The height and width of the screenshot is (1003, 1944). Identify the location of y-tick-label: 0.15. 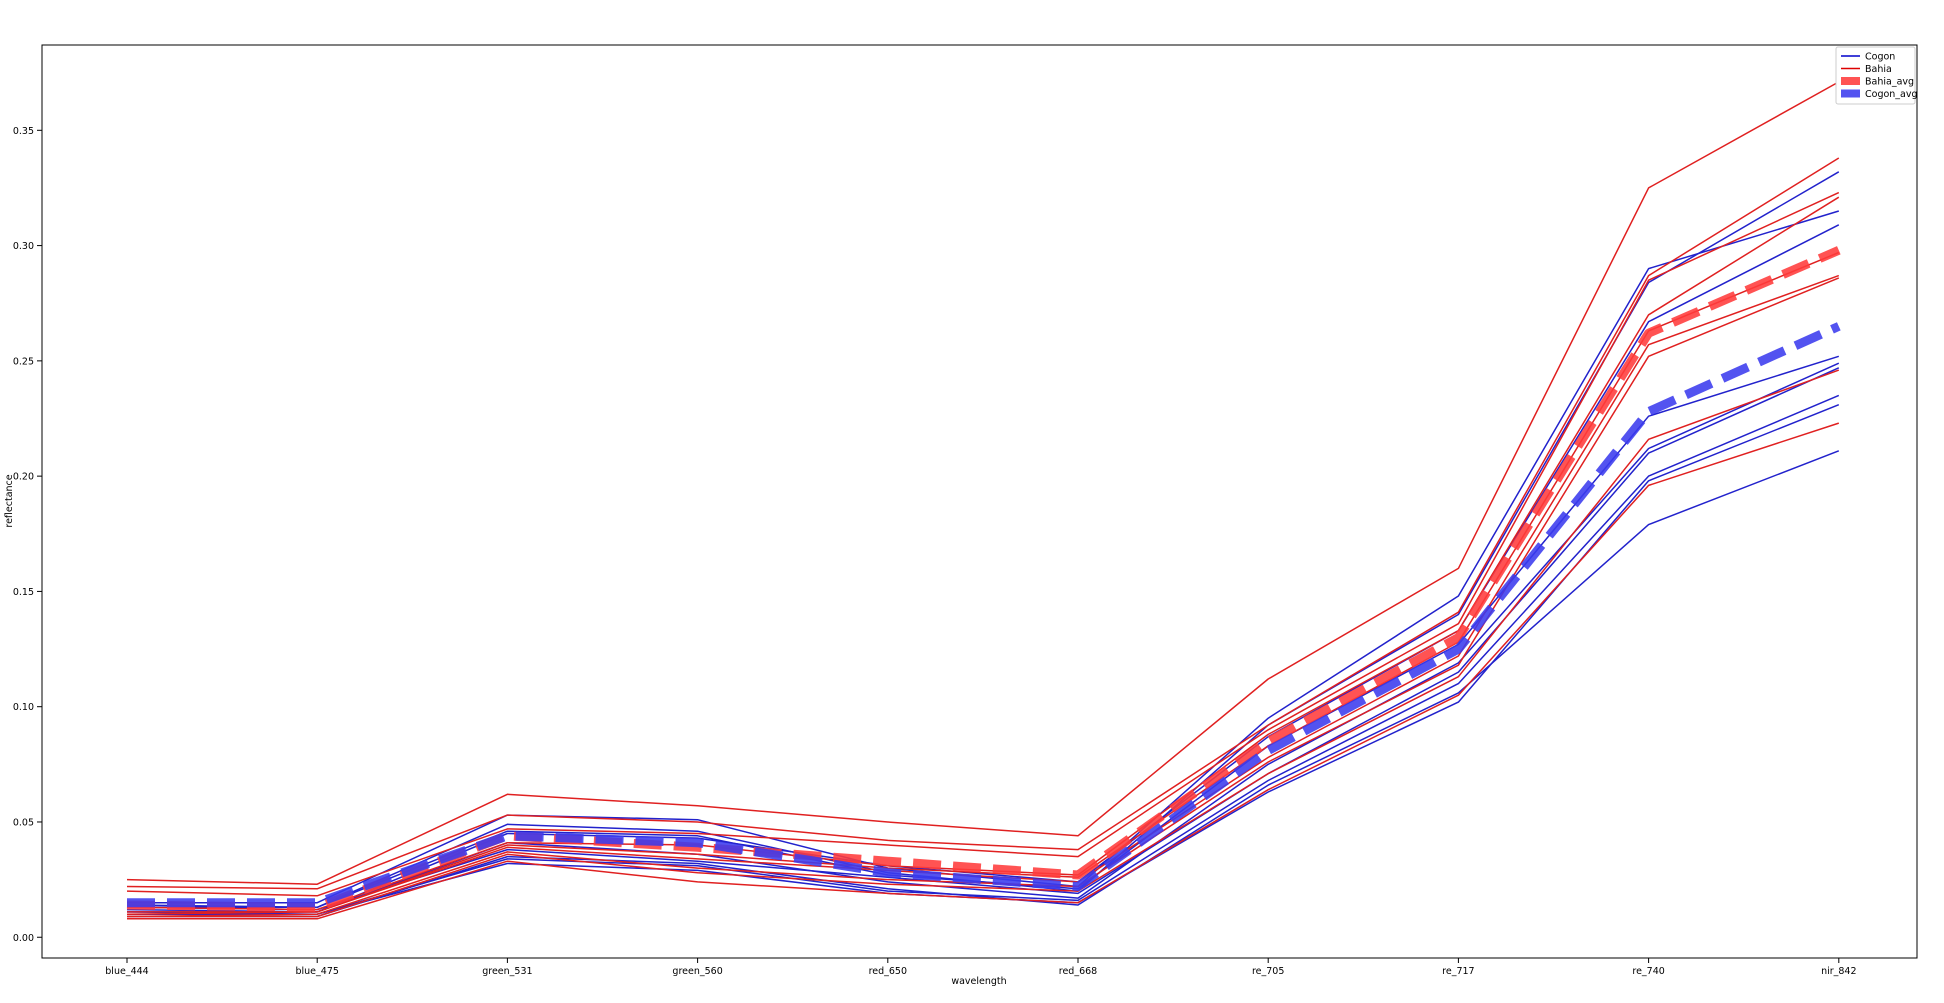
(23, 592).